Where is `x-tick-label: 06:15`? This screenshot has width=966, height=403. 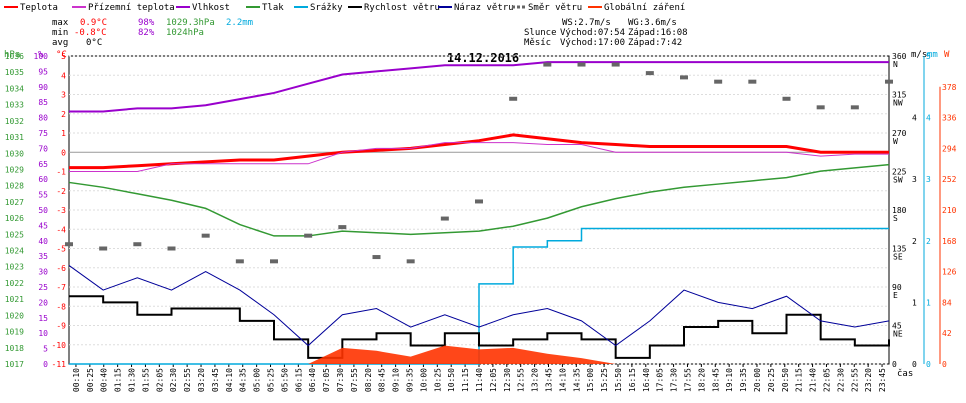 x-tick-label: 06:15 is located at coordinates (298, 380).